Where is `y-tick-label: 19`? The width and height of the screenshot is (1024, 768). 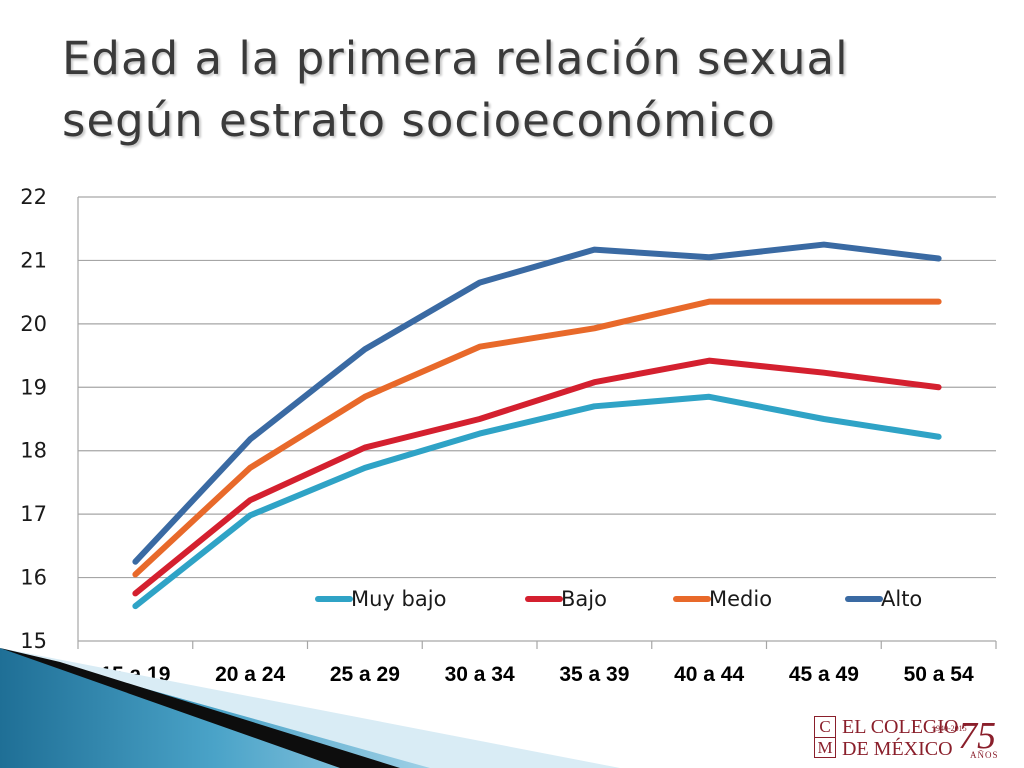 y-tick-label: 19 is located at coordinates (33, 387).